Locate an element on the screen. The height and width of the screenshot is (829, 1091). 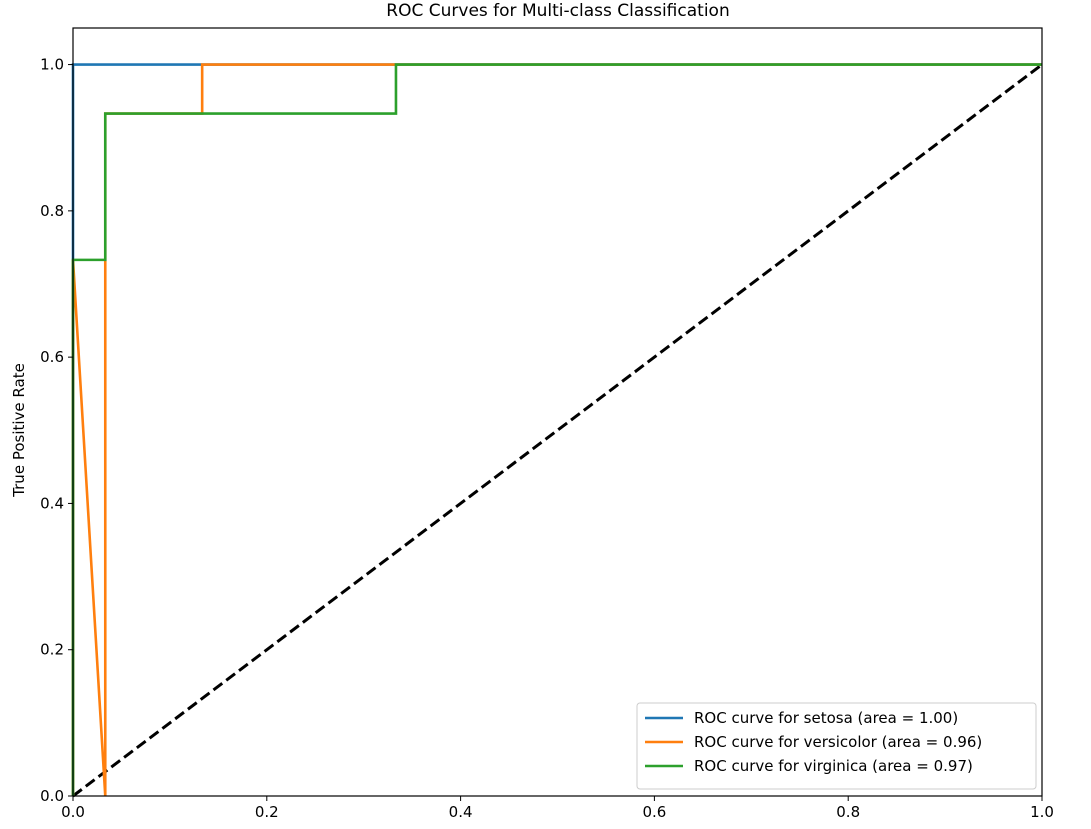
x-tick-label: 0.0 is located at coordinates (73, 812).